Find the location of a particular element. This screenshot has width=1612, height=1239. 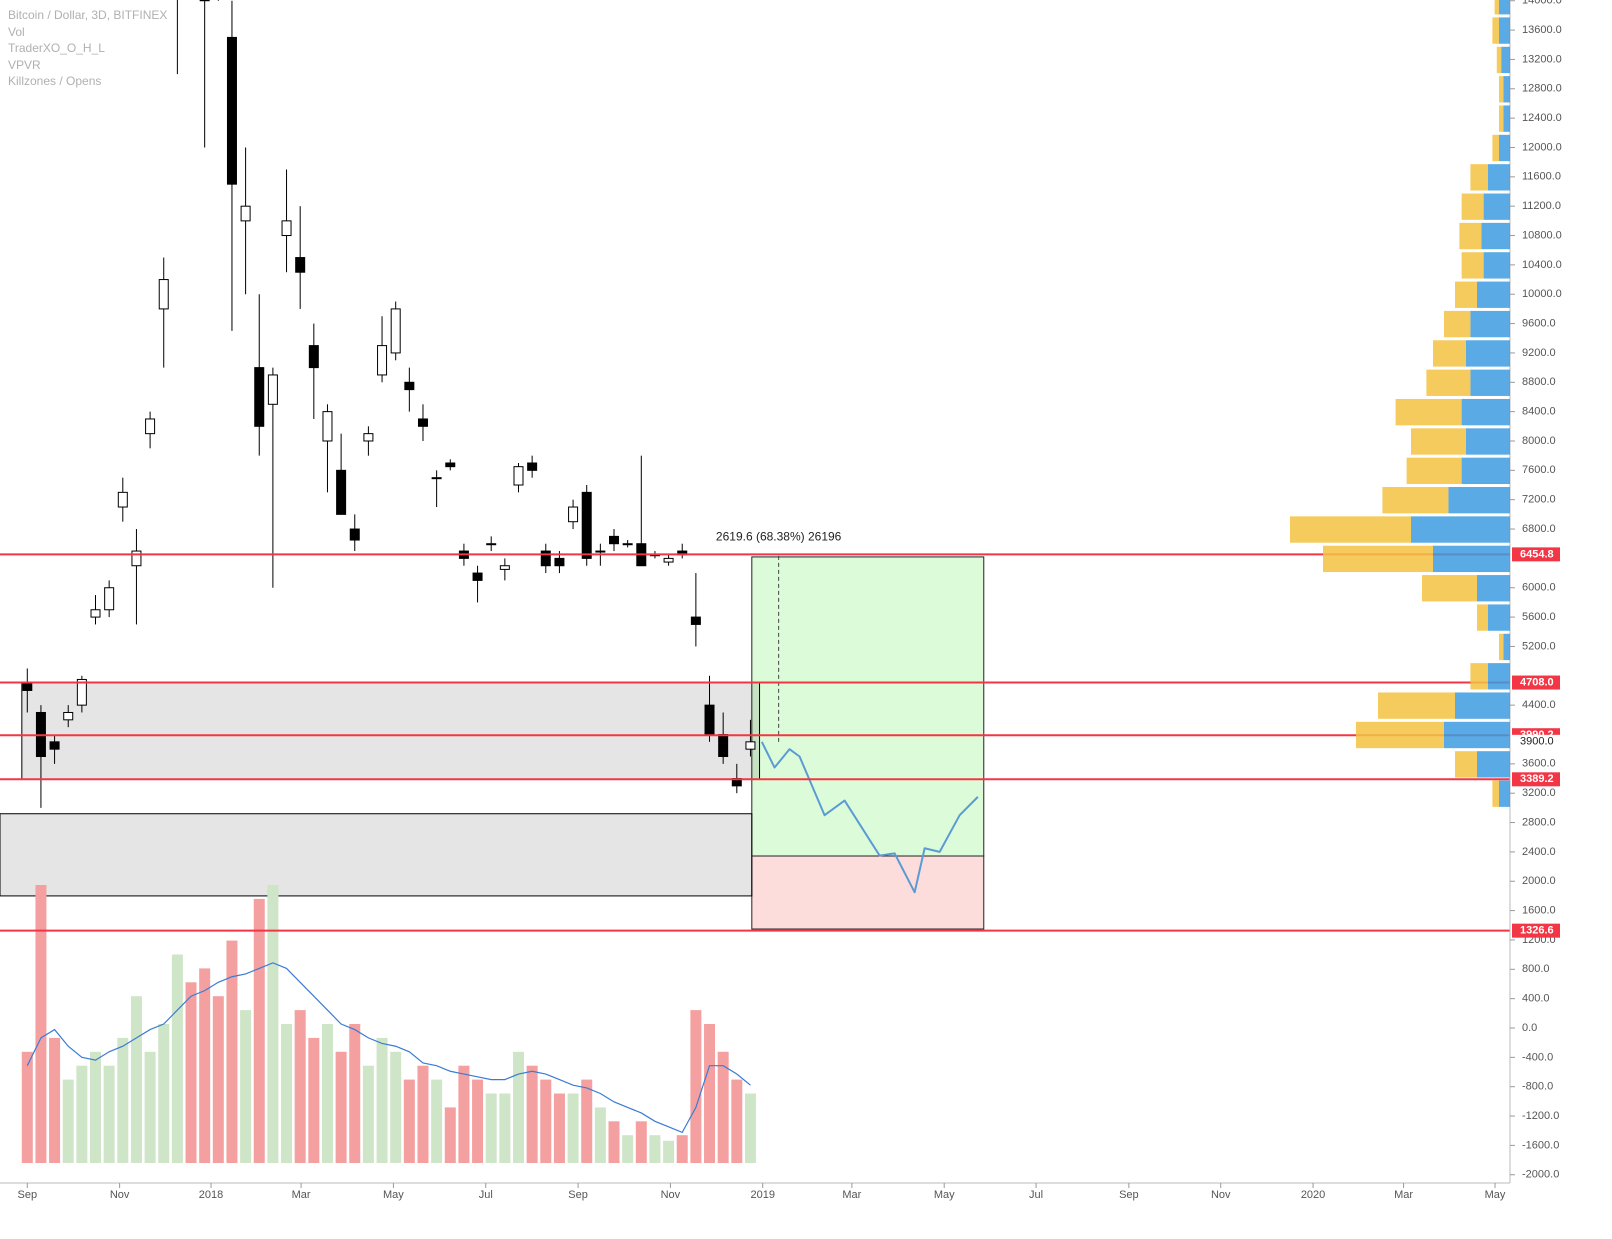

y-tick-label: 5200.0 is located at coordinates (1539, 646).